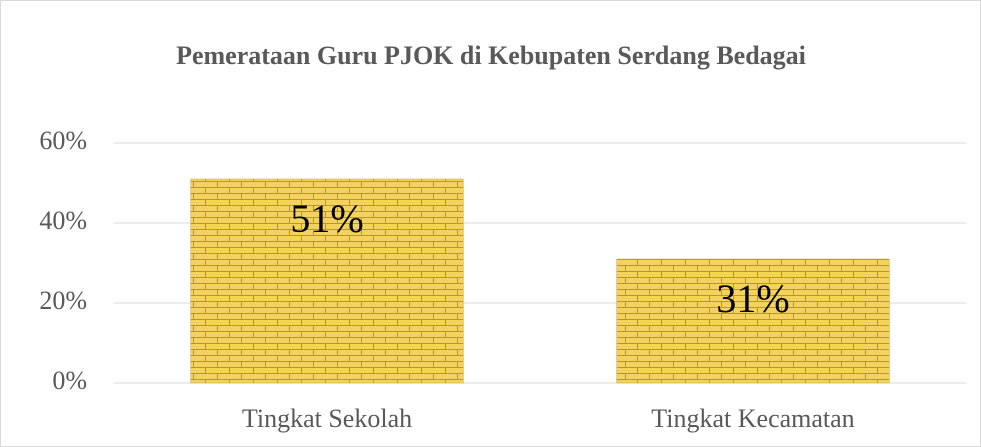  What do you see at coordinates (327, 418) in the screenshot?
I see `x-tick-label: Tingkat Sekolah` at bounding box center [327, 418].